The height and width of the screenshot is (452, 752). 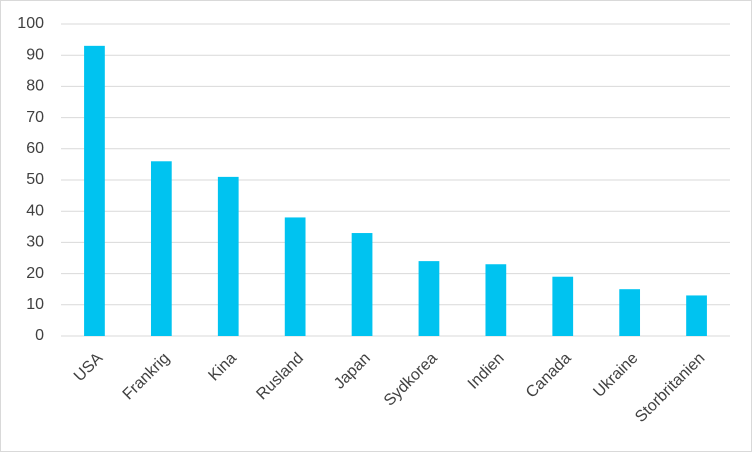 What do you see at coordinates (30, 23) in the screenshot?
I see `y-tick-label: 100` at bounding box center [30, 23].